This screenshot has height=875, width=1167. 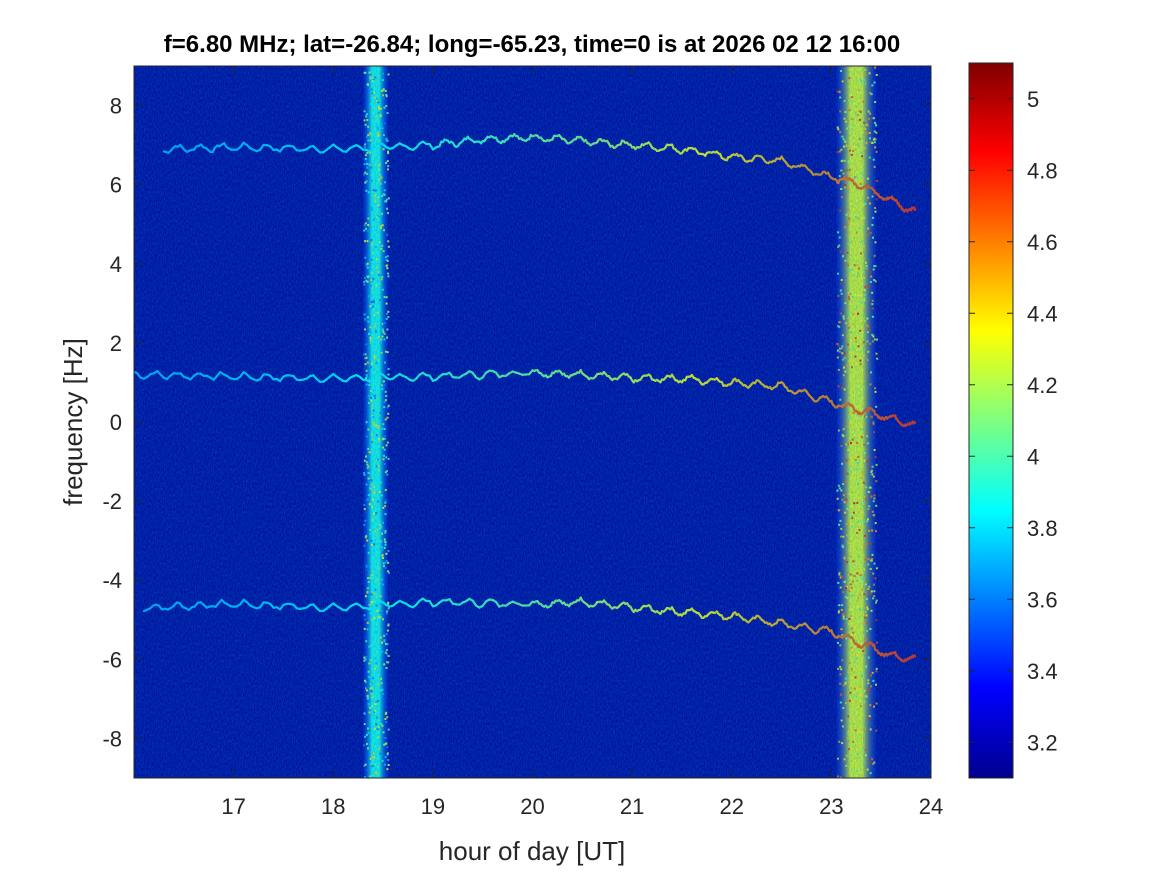 I want to click on colorbar-tick-label: 3.6, so click(x=1042, y=599).